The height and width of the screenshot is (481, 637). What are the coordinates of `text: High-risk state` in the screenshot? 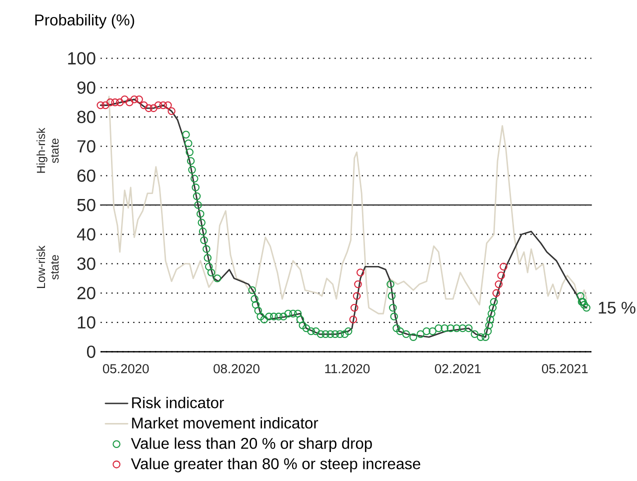 It's located at (47, 150).